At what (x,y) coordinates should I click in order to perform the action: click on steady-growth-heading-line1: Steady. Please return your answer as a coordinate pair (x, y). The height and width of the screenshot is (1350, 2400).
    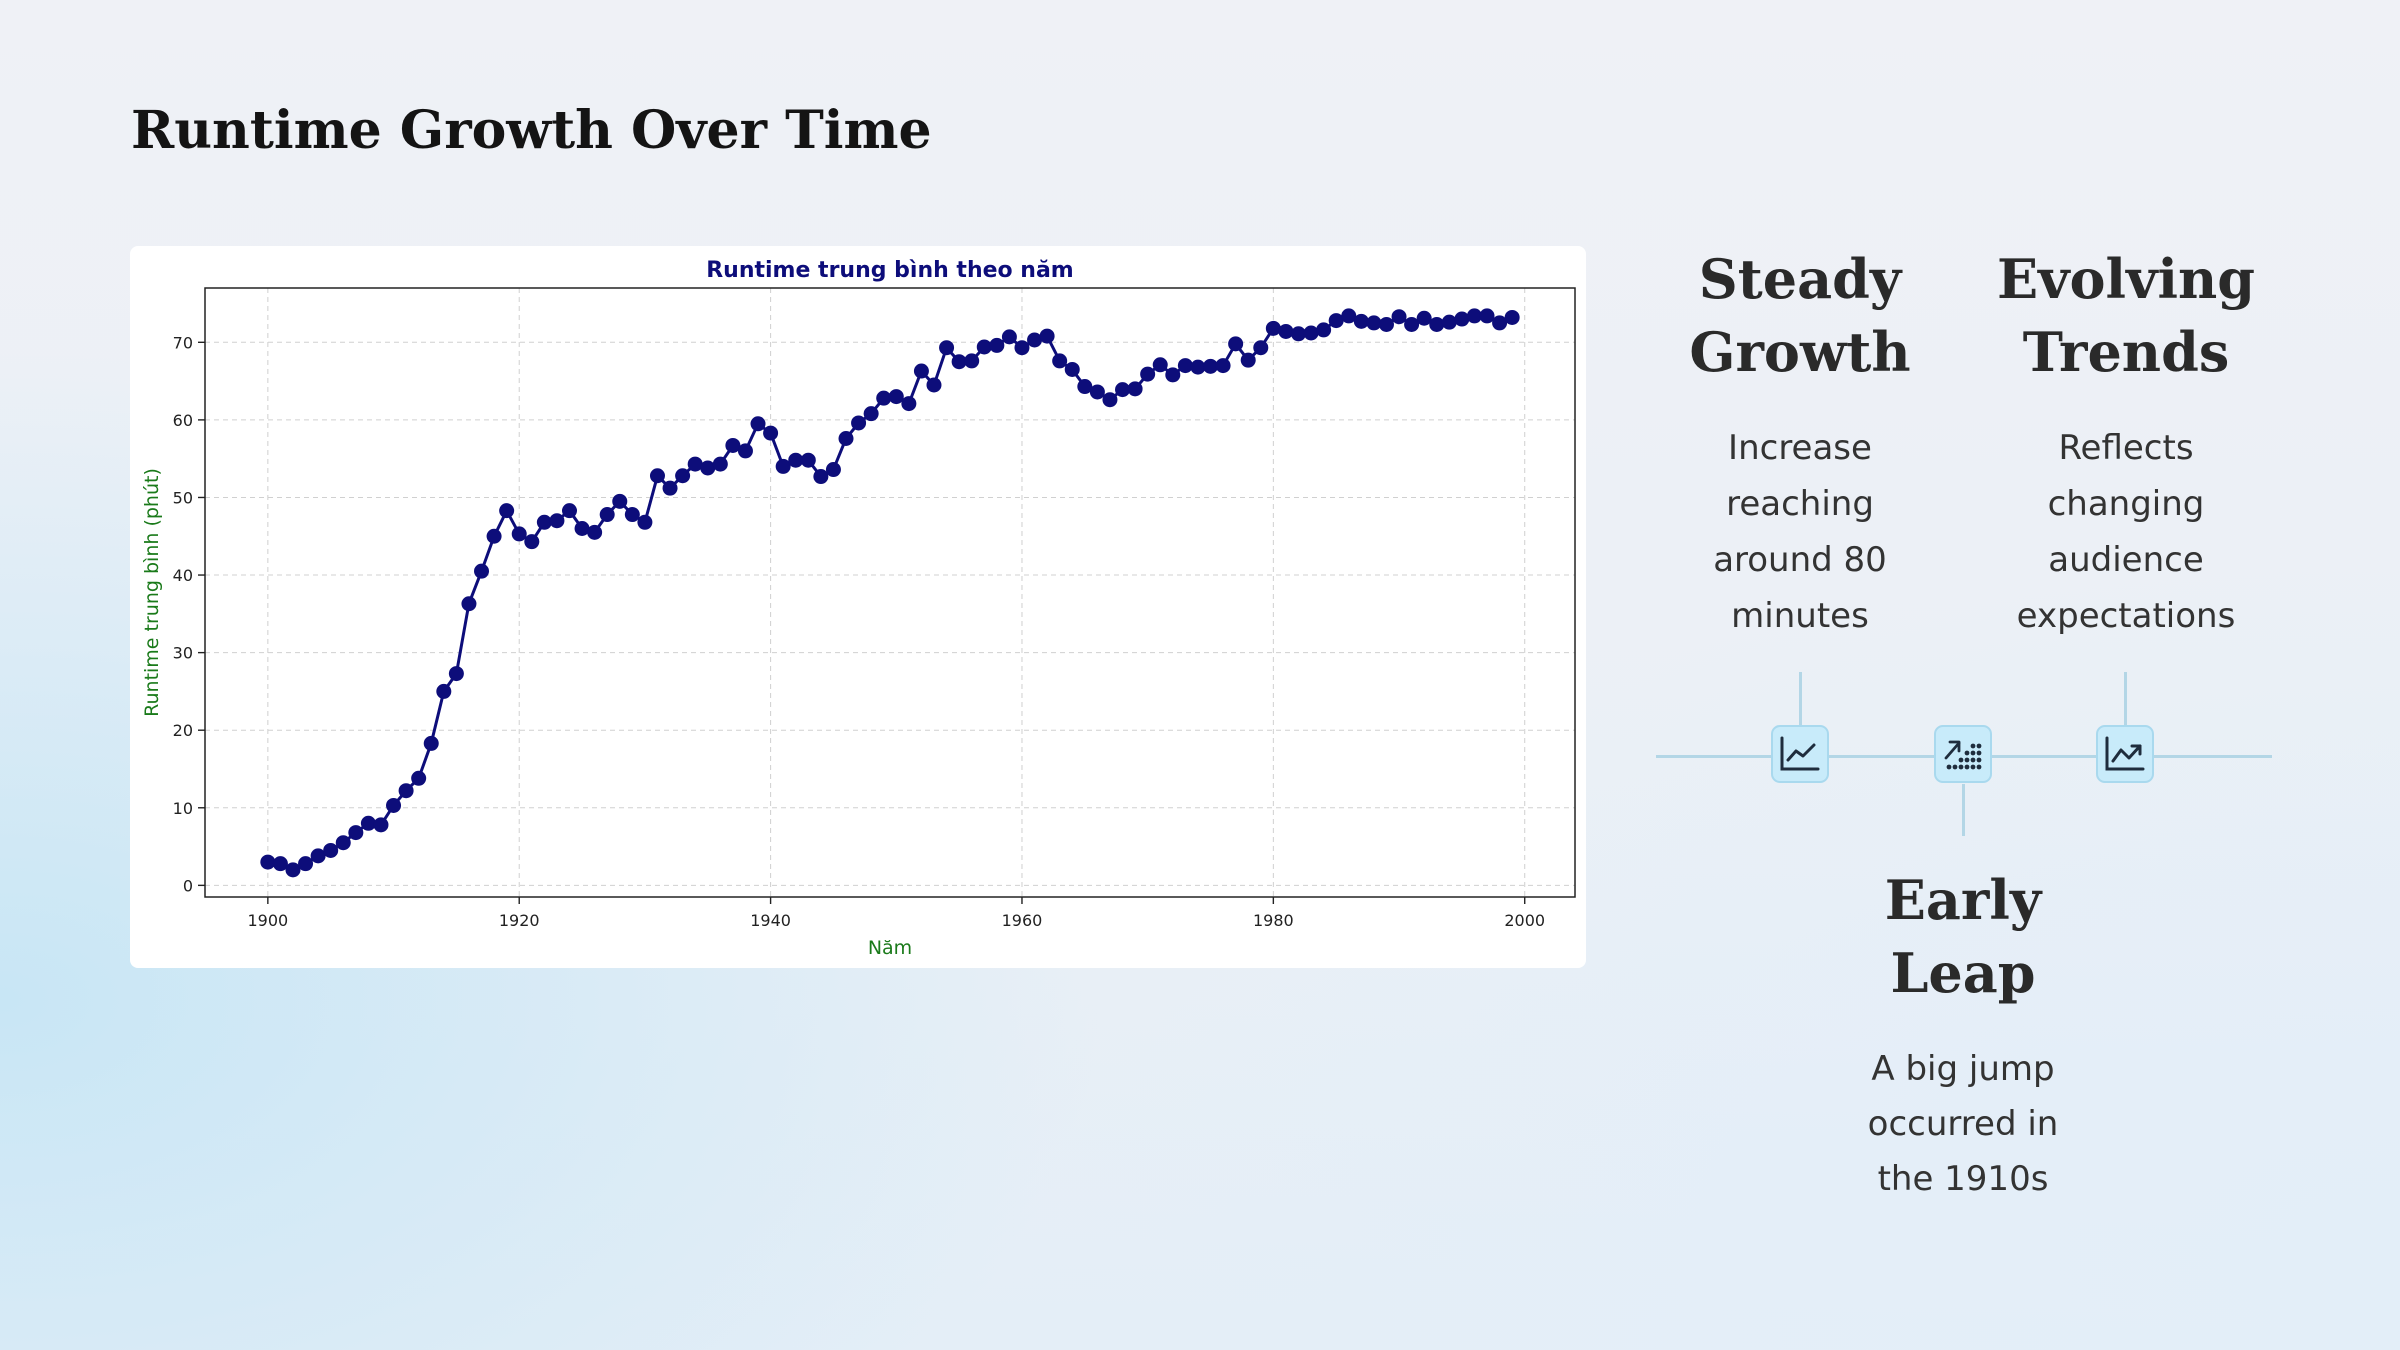
    Looking at the image, I should click on (1800, 279).